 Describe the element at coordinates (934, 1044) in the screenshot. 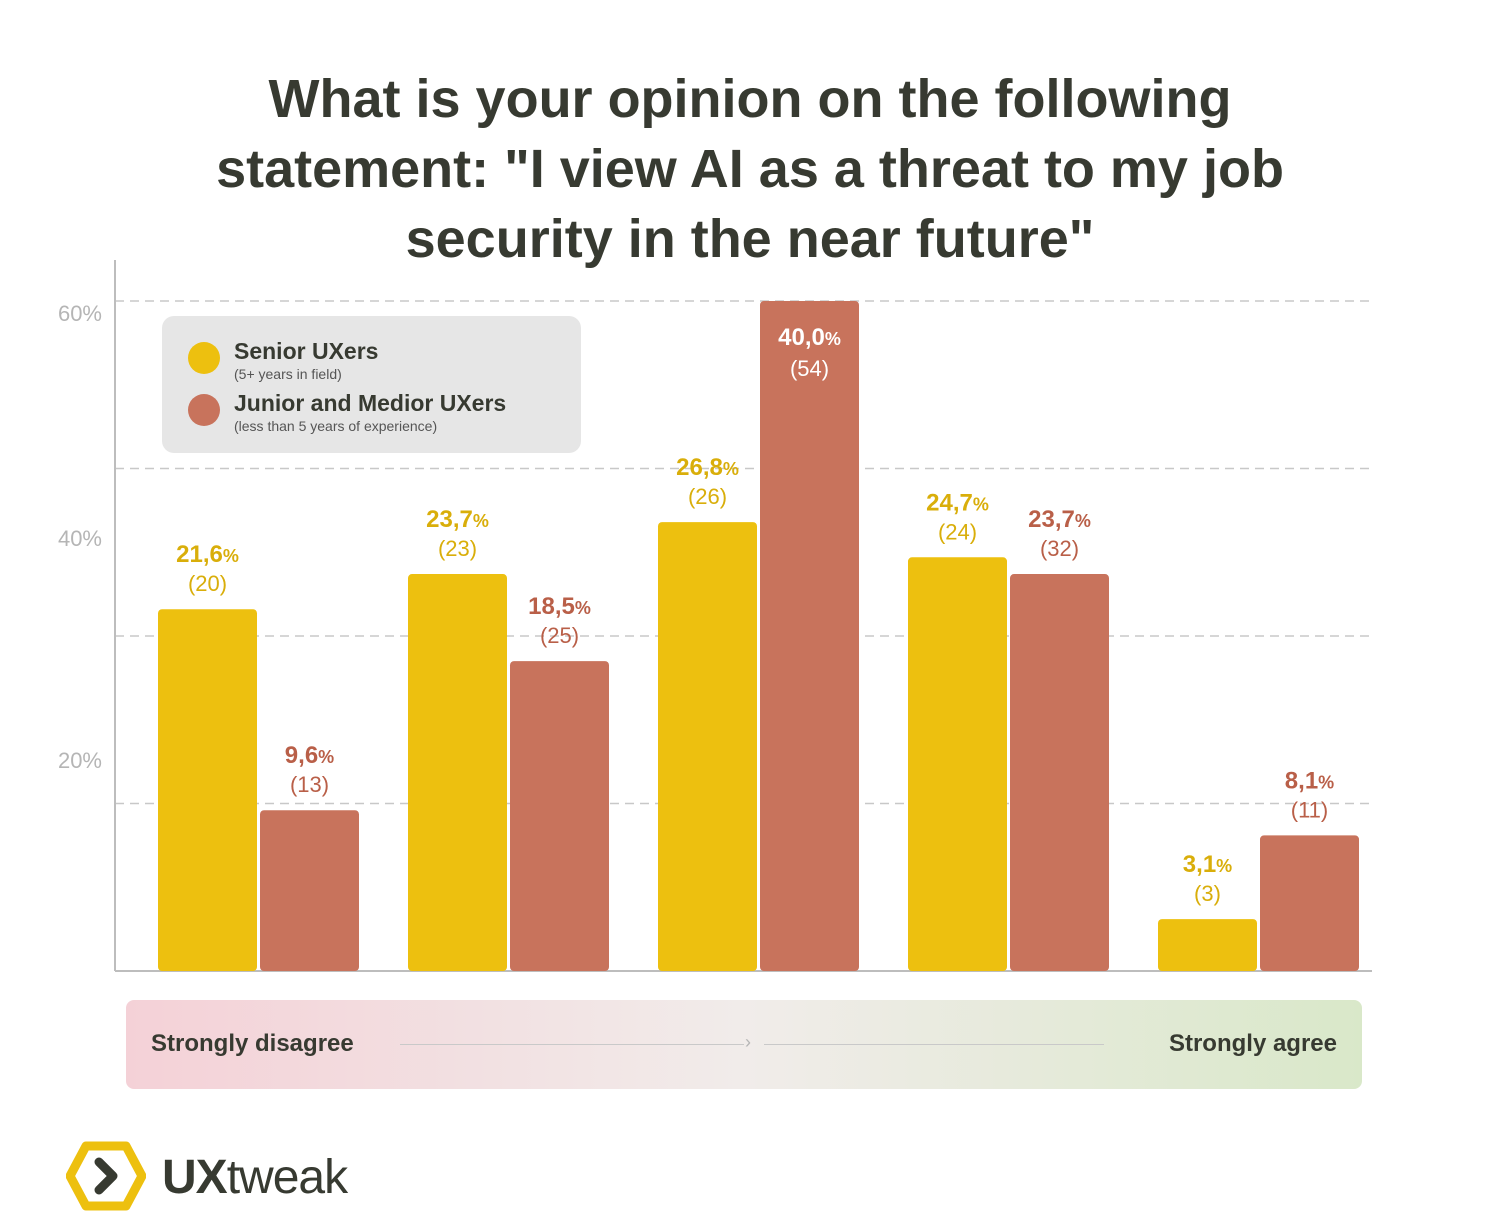

I see `scale-line-right` at that location.